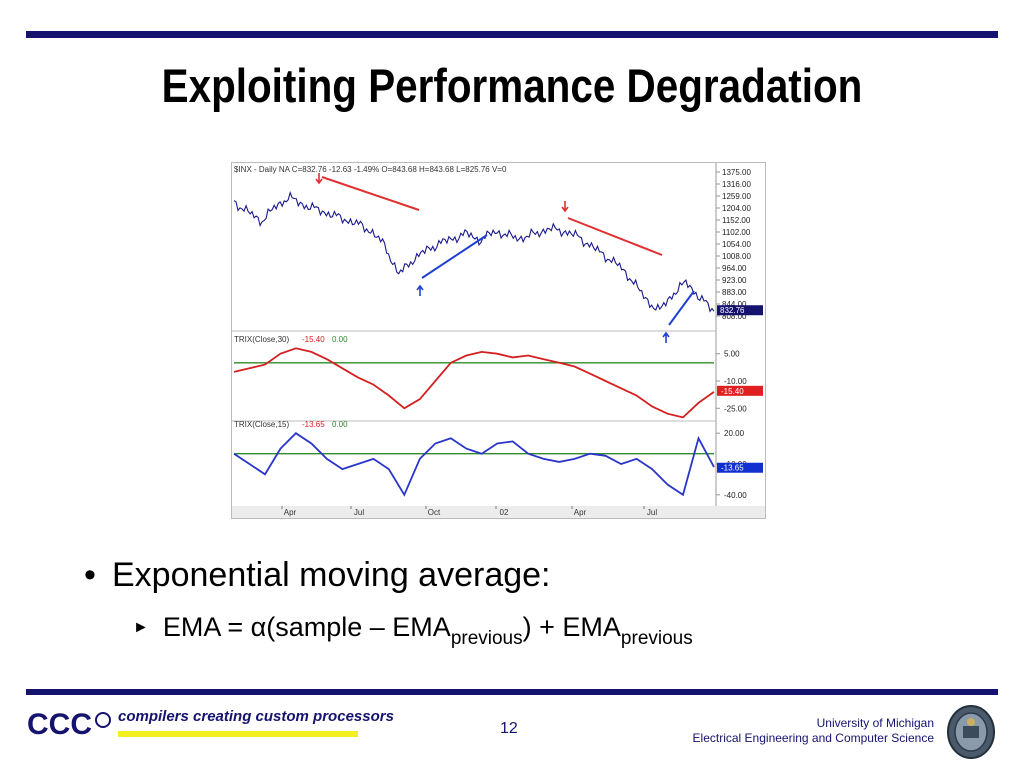 Image resolution: width=1024 pixels, height=768 pixels. I want to click on university-name: University of Michigan, so click(875, 723).